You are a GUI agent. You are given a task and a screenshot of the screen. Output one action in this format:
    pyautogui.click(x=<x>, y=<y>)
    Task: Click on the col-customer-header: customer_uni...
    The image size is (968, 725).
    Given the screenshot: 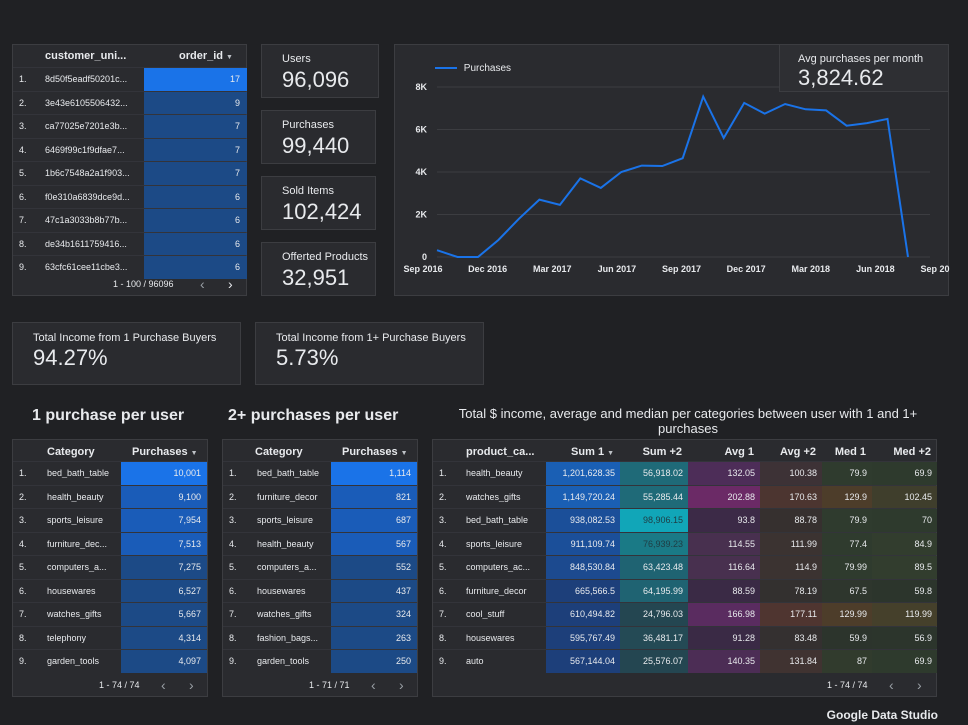 What is the action you would take?
    pyautogui.click(x=86, y=56)
    